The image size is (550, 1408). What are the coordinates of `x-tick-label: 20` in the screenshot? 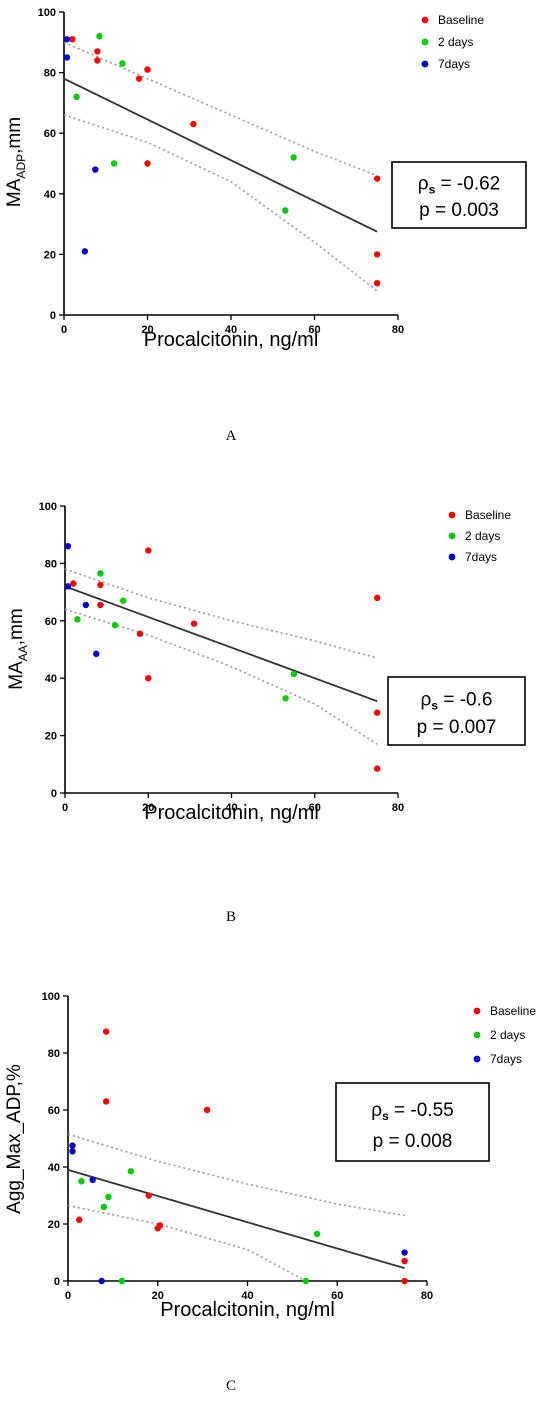 It's located at (147, 330).